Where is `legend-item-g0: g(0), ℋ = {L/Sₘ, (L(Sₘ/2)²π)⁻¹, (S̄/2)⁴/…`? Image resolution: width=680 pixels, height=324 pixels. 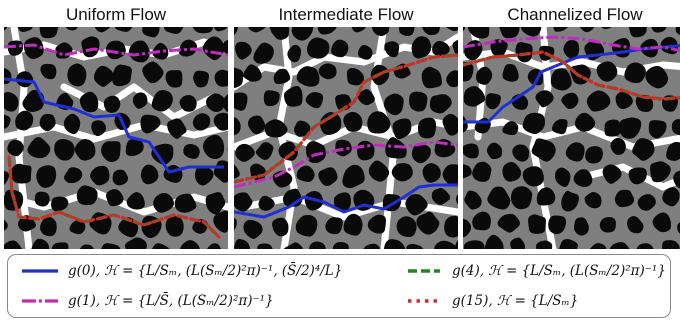
legend-item-g0: g(0), ℋ = {L/Sₘ, (L(Sₘ/2)²π)⁻¹, (S̄/2)⁴/… is located at coordinates (182, 271).